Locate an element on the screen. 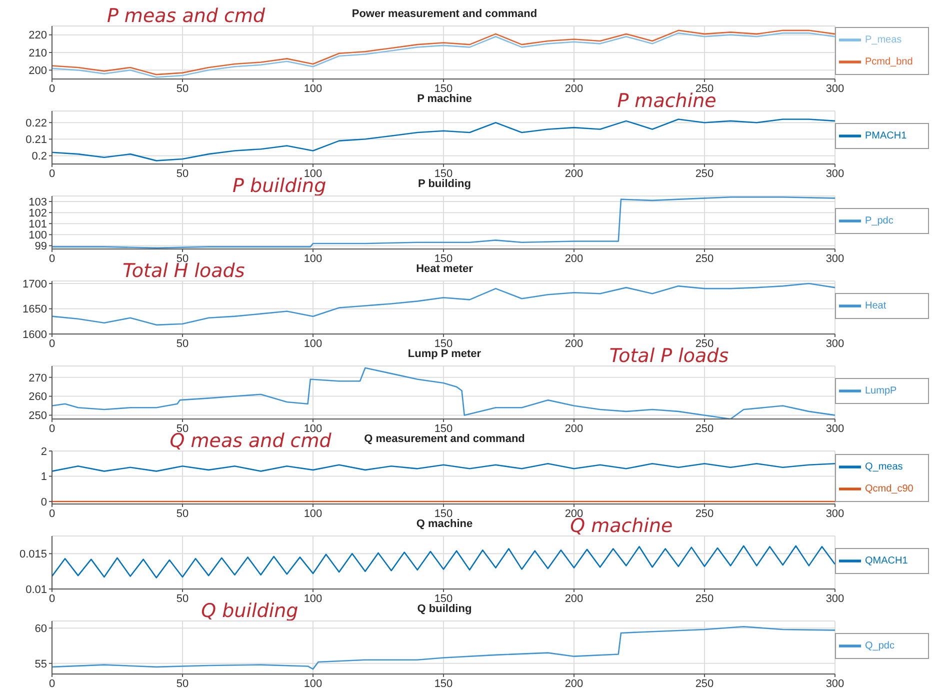 The height and width of the screenshot is (693, 941). y-tick-label: 1 is located at coordinates (43, 477).